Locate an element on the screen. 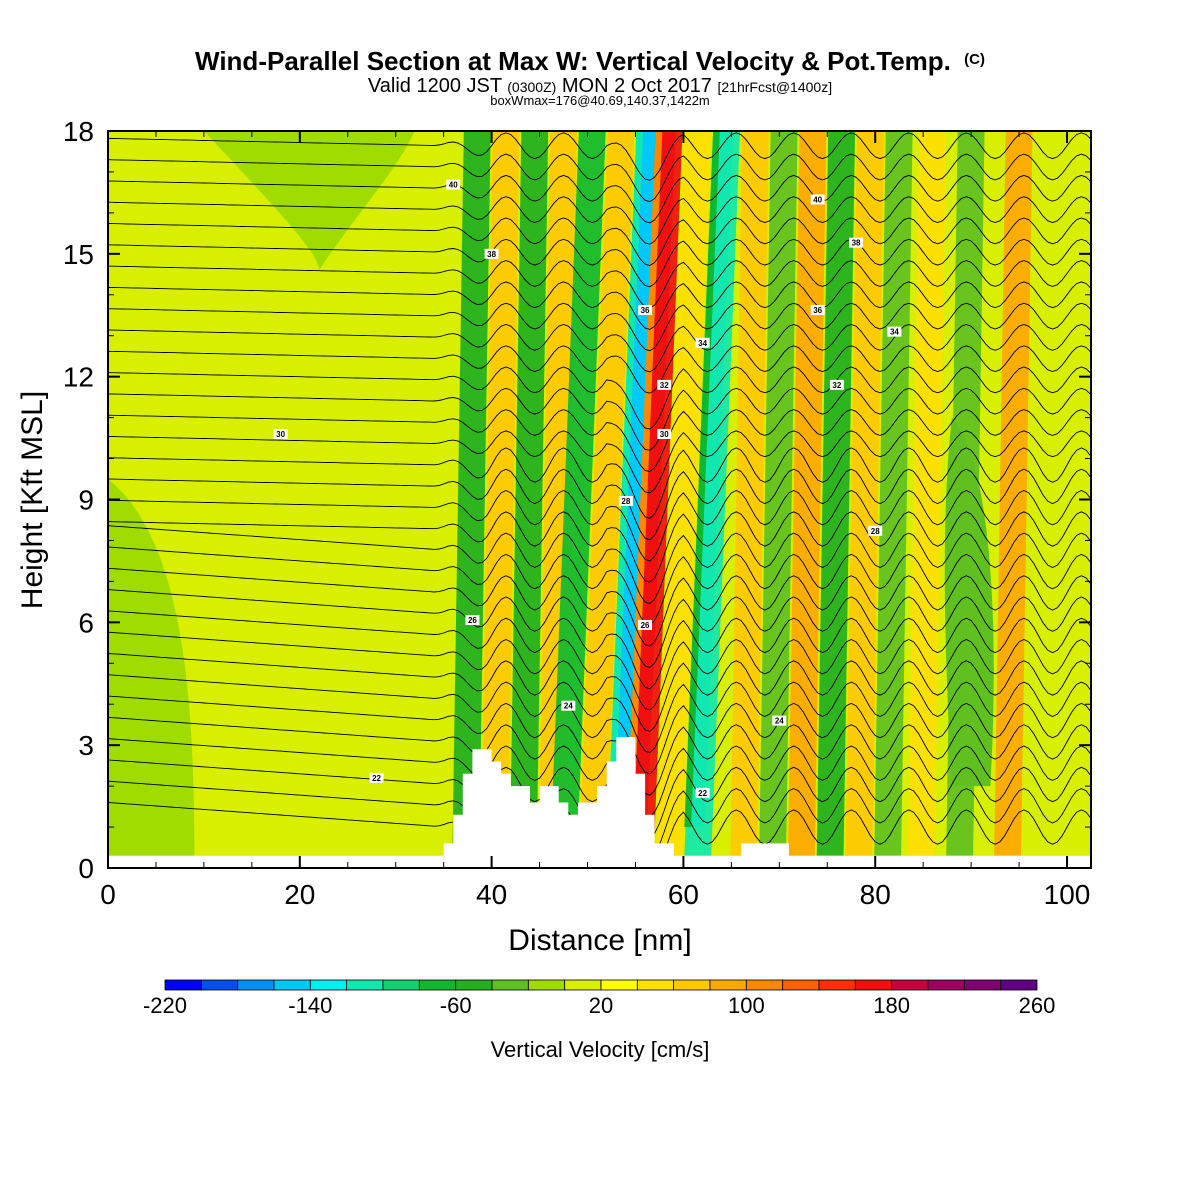  subtitle-date: MON 2 Oct 2017 is located at coordinates (637, 86).